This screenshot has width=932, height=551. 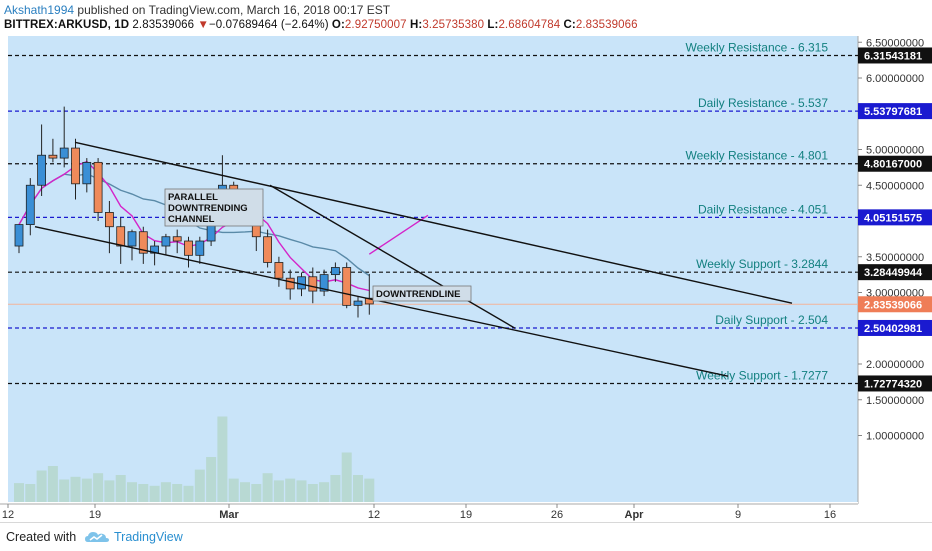 What do you see at coordinates (895, 151) in the screenshot?
I see `y-tick-label: 5.00000000` at bounding box center [895, 151].